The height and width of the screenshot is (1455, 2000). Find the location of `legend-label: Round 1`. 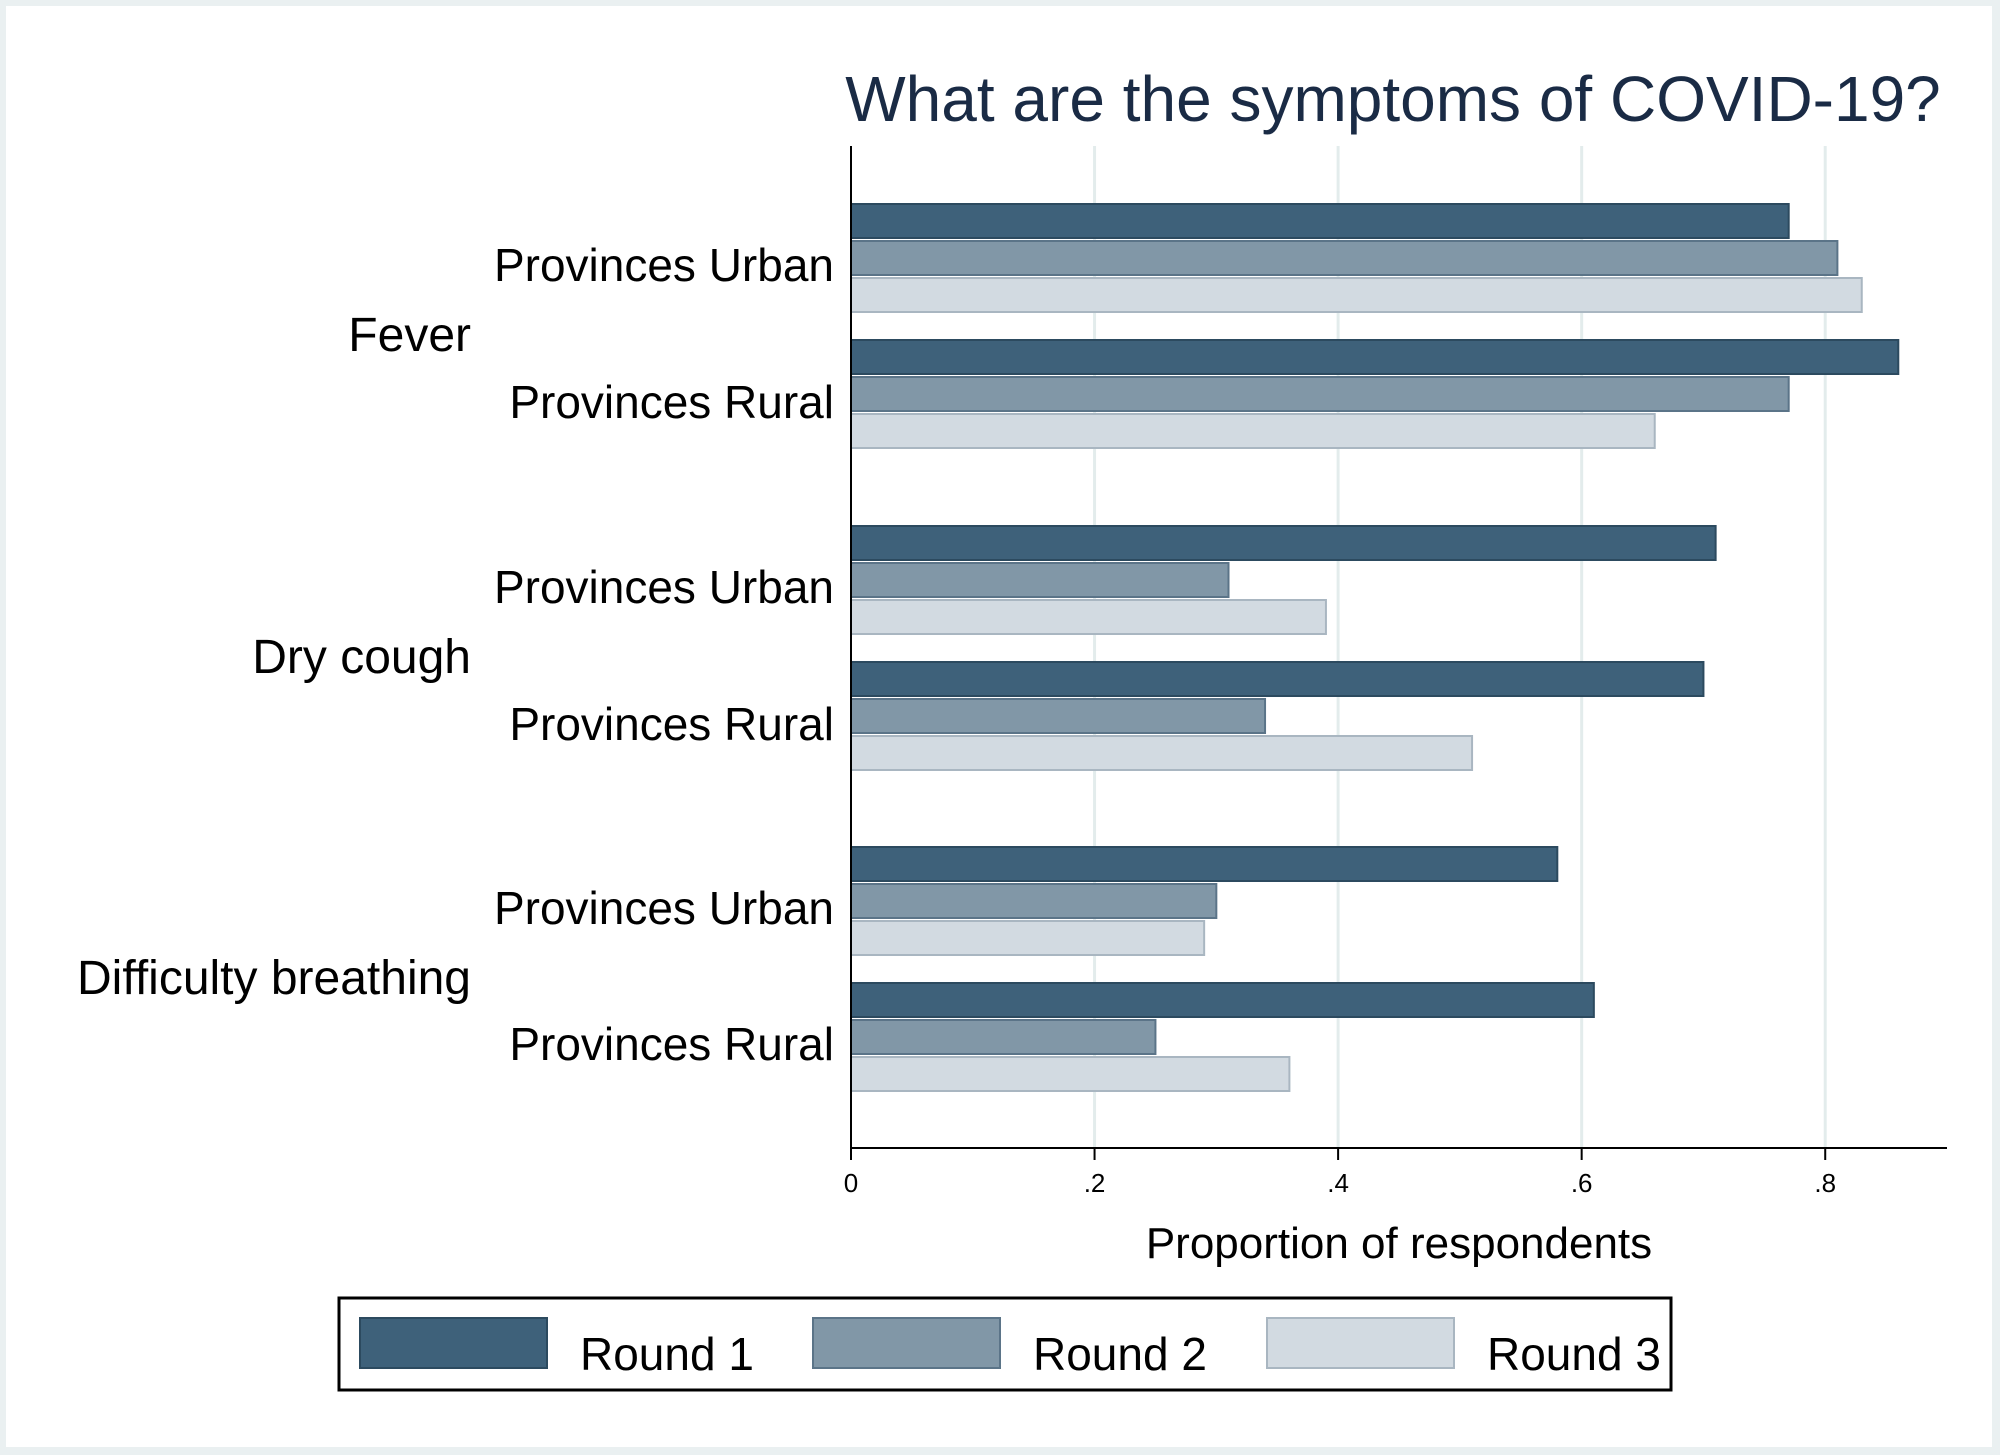

legend-label: Round 1 is located at coordinates (667, 1354).